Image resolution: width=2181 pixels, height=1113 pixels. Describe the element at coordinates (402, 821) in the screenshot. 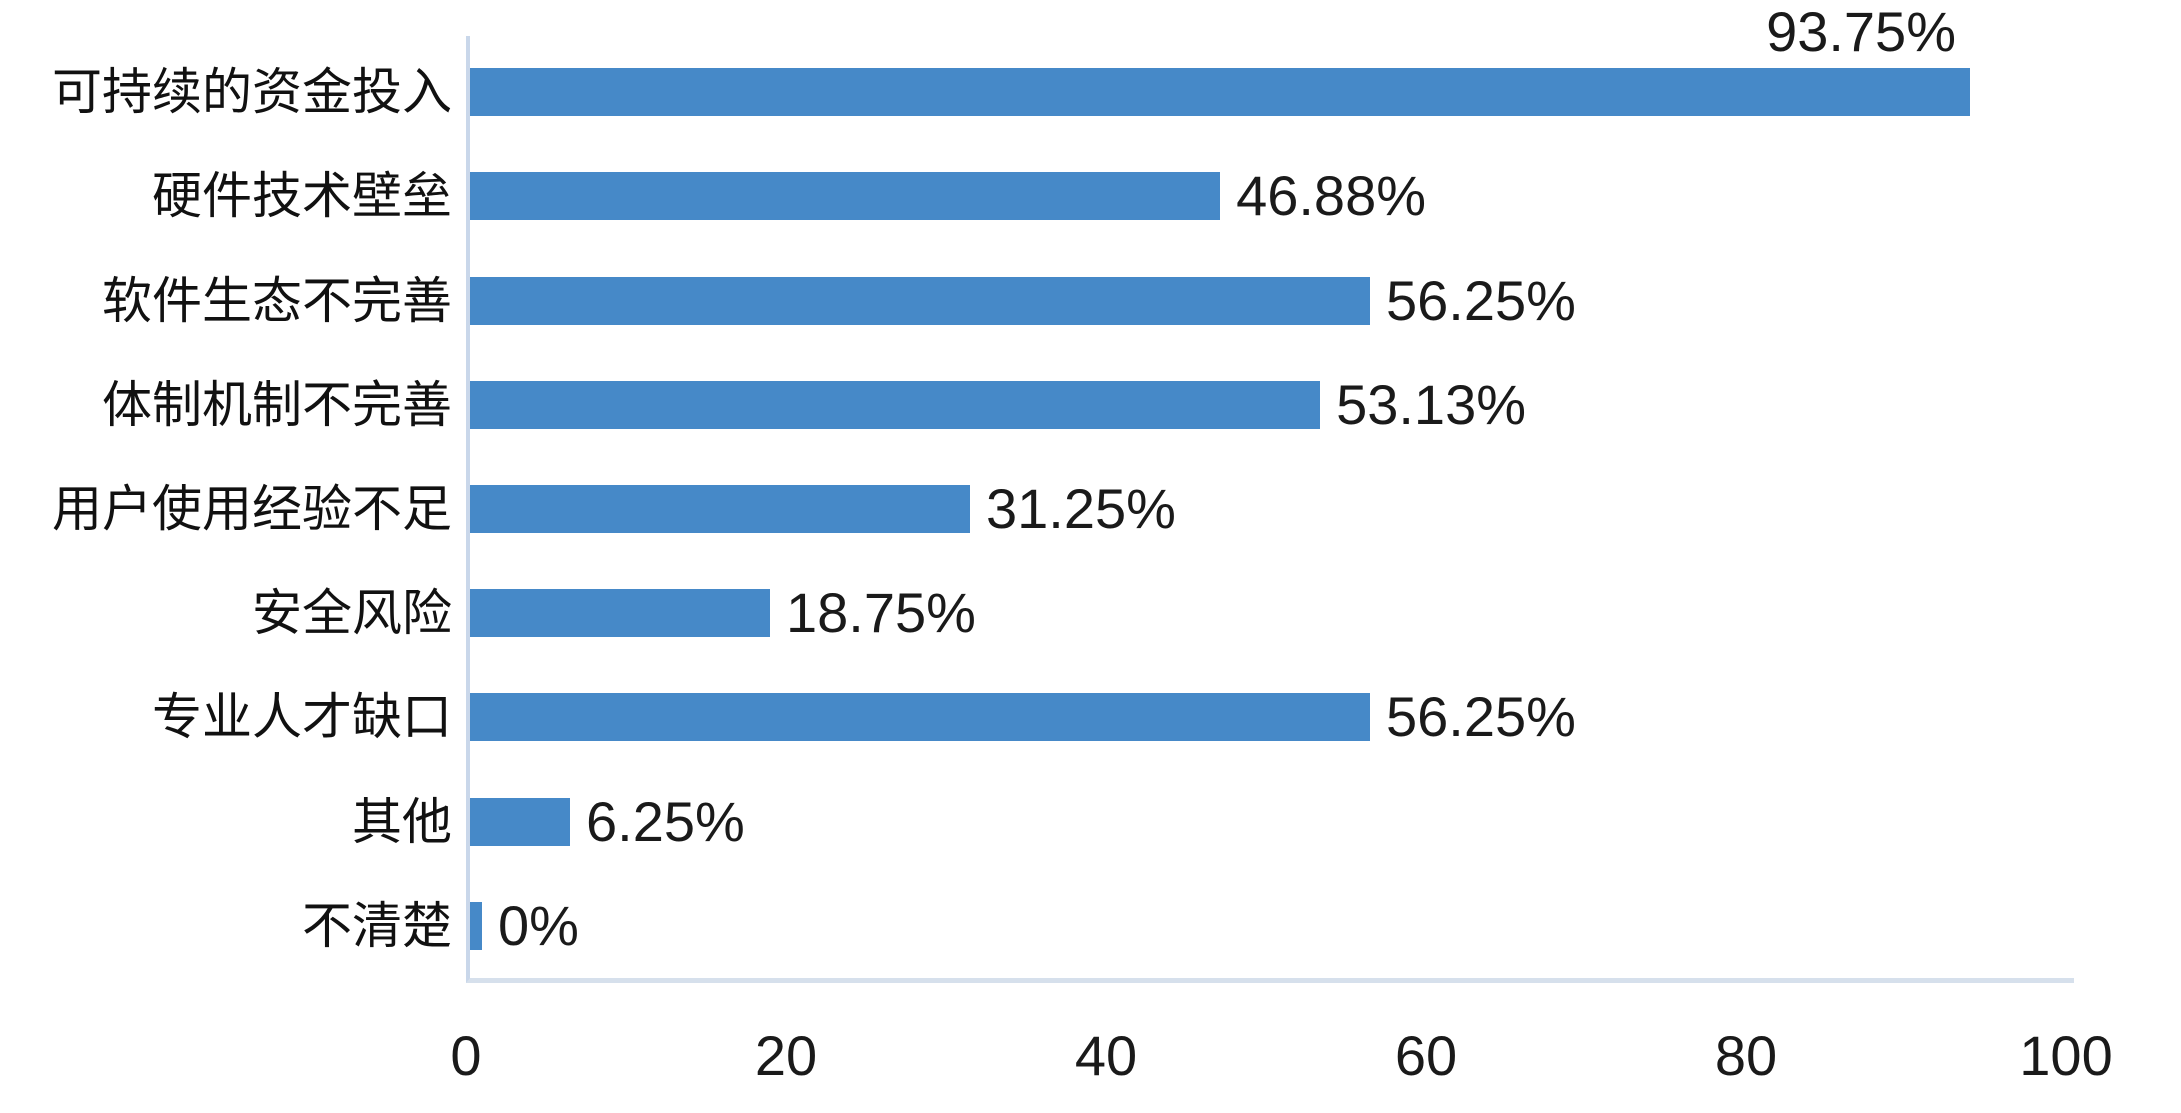

I see `category-label: 其他` at that location.